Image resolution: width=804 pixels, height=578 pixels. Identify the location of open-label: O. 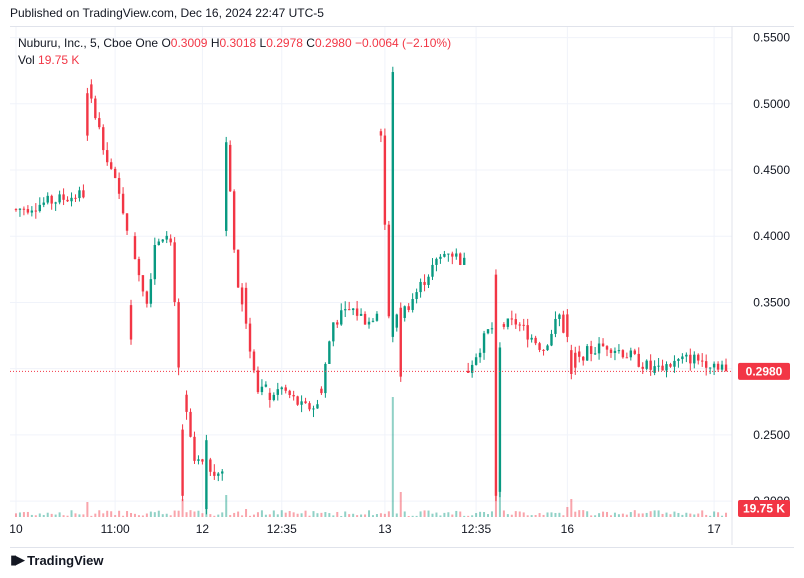
(166, 43).